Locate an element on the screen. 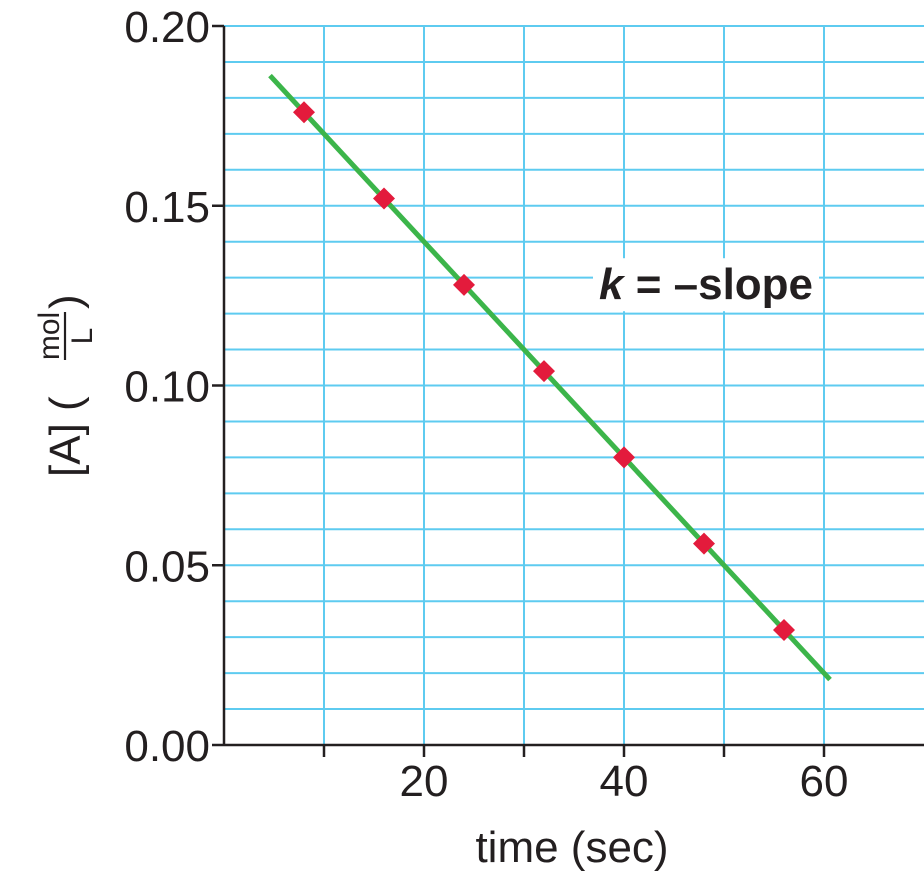  y-axis-title-main: [A] ( is located at coordinates (65, 436).